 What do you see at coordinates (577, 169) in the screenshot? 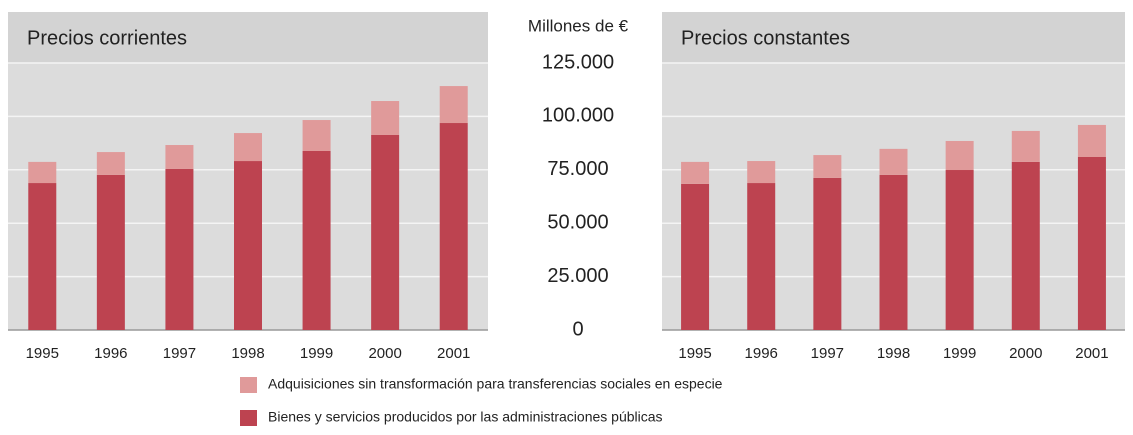
I see `y-tick-label: 75.000` at bounding box center [577, 169].